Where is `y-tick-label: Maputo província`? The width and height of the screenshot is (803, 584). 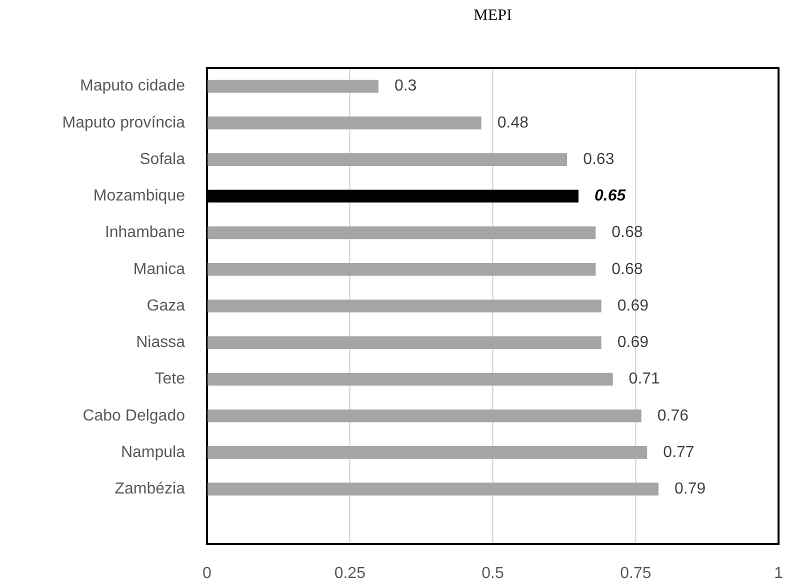
y-tick-label: Maputo província is located at coordinates (124, 123).